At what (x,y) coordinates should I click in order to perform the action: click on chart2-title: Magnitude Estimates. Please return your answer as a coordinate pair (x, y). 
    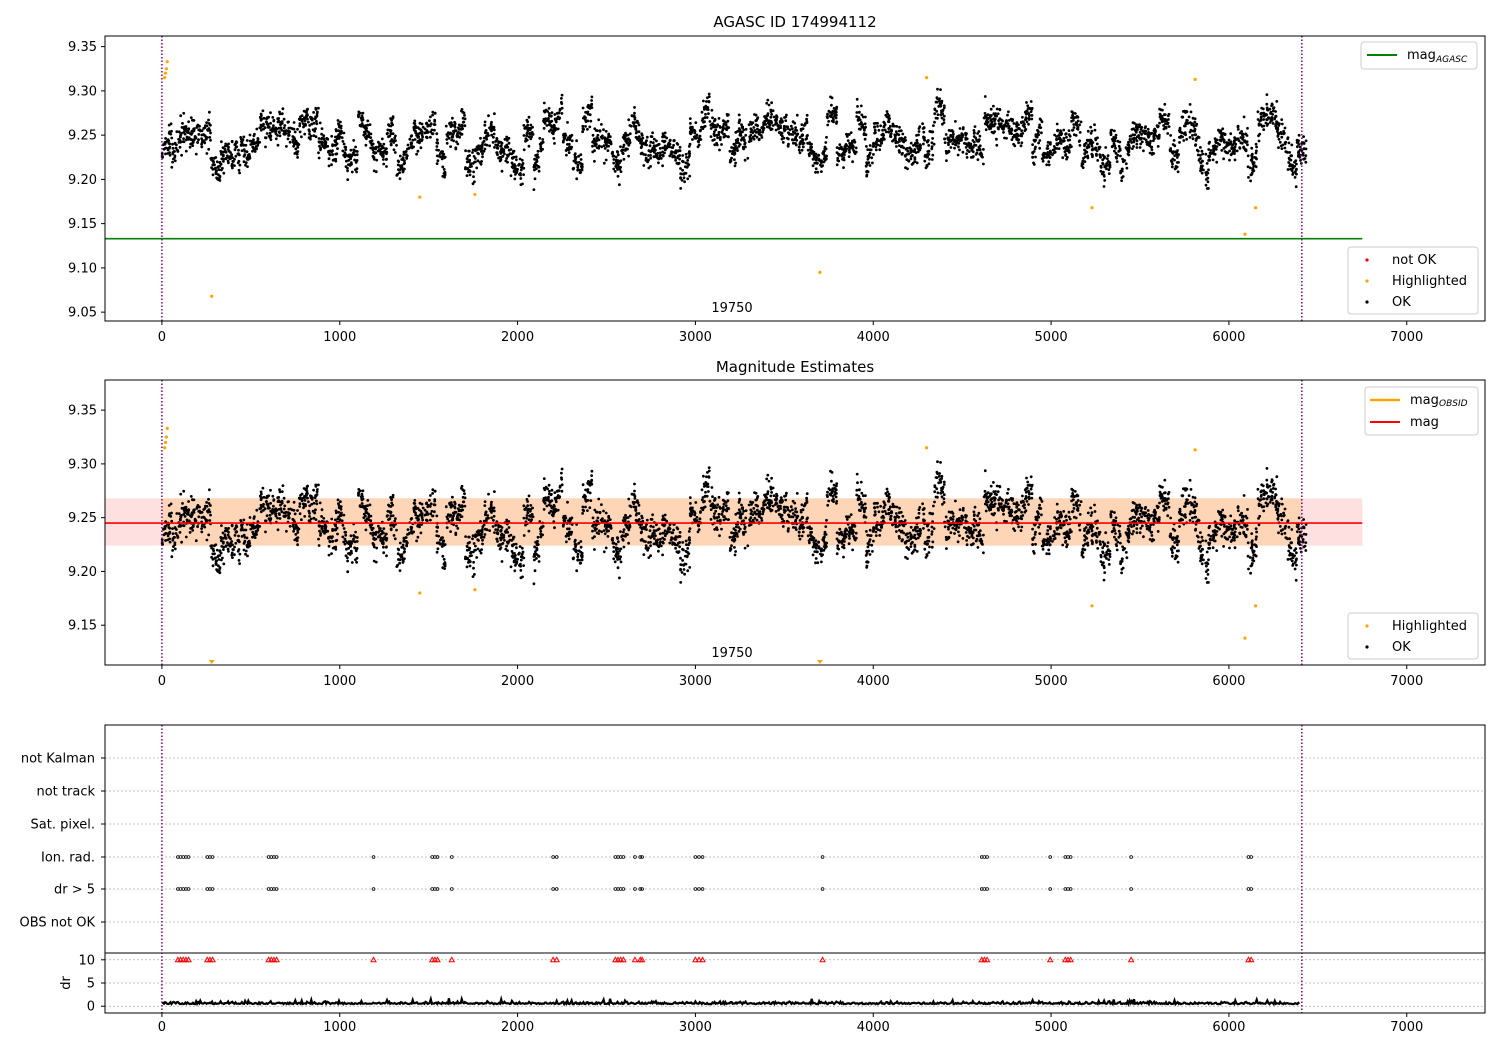
    Looking at the image, I should click on (795, 367).